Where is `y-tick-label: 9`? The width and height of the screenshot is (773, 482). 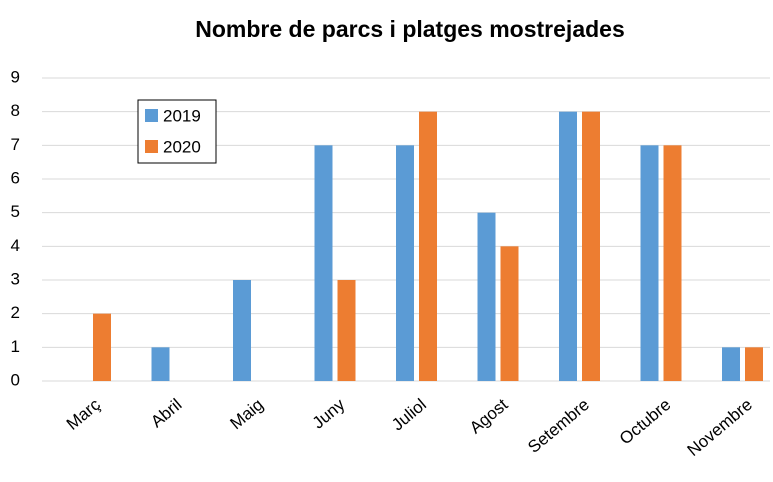
y-tick-label: 9 is located at coordinates (15, 76).